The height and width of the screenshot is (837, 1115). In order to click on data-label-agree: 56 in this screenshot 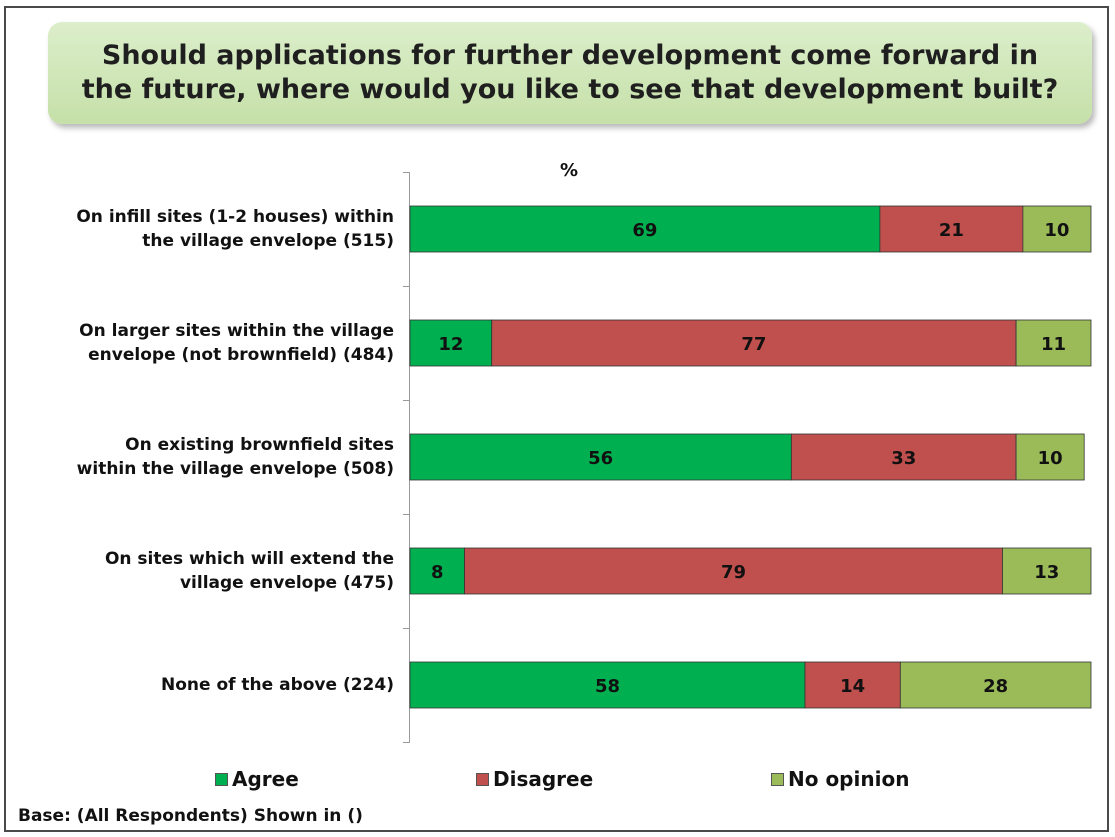, I will do `click(600, 458)`.